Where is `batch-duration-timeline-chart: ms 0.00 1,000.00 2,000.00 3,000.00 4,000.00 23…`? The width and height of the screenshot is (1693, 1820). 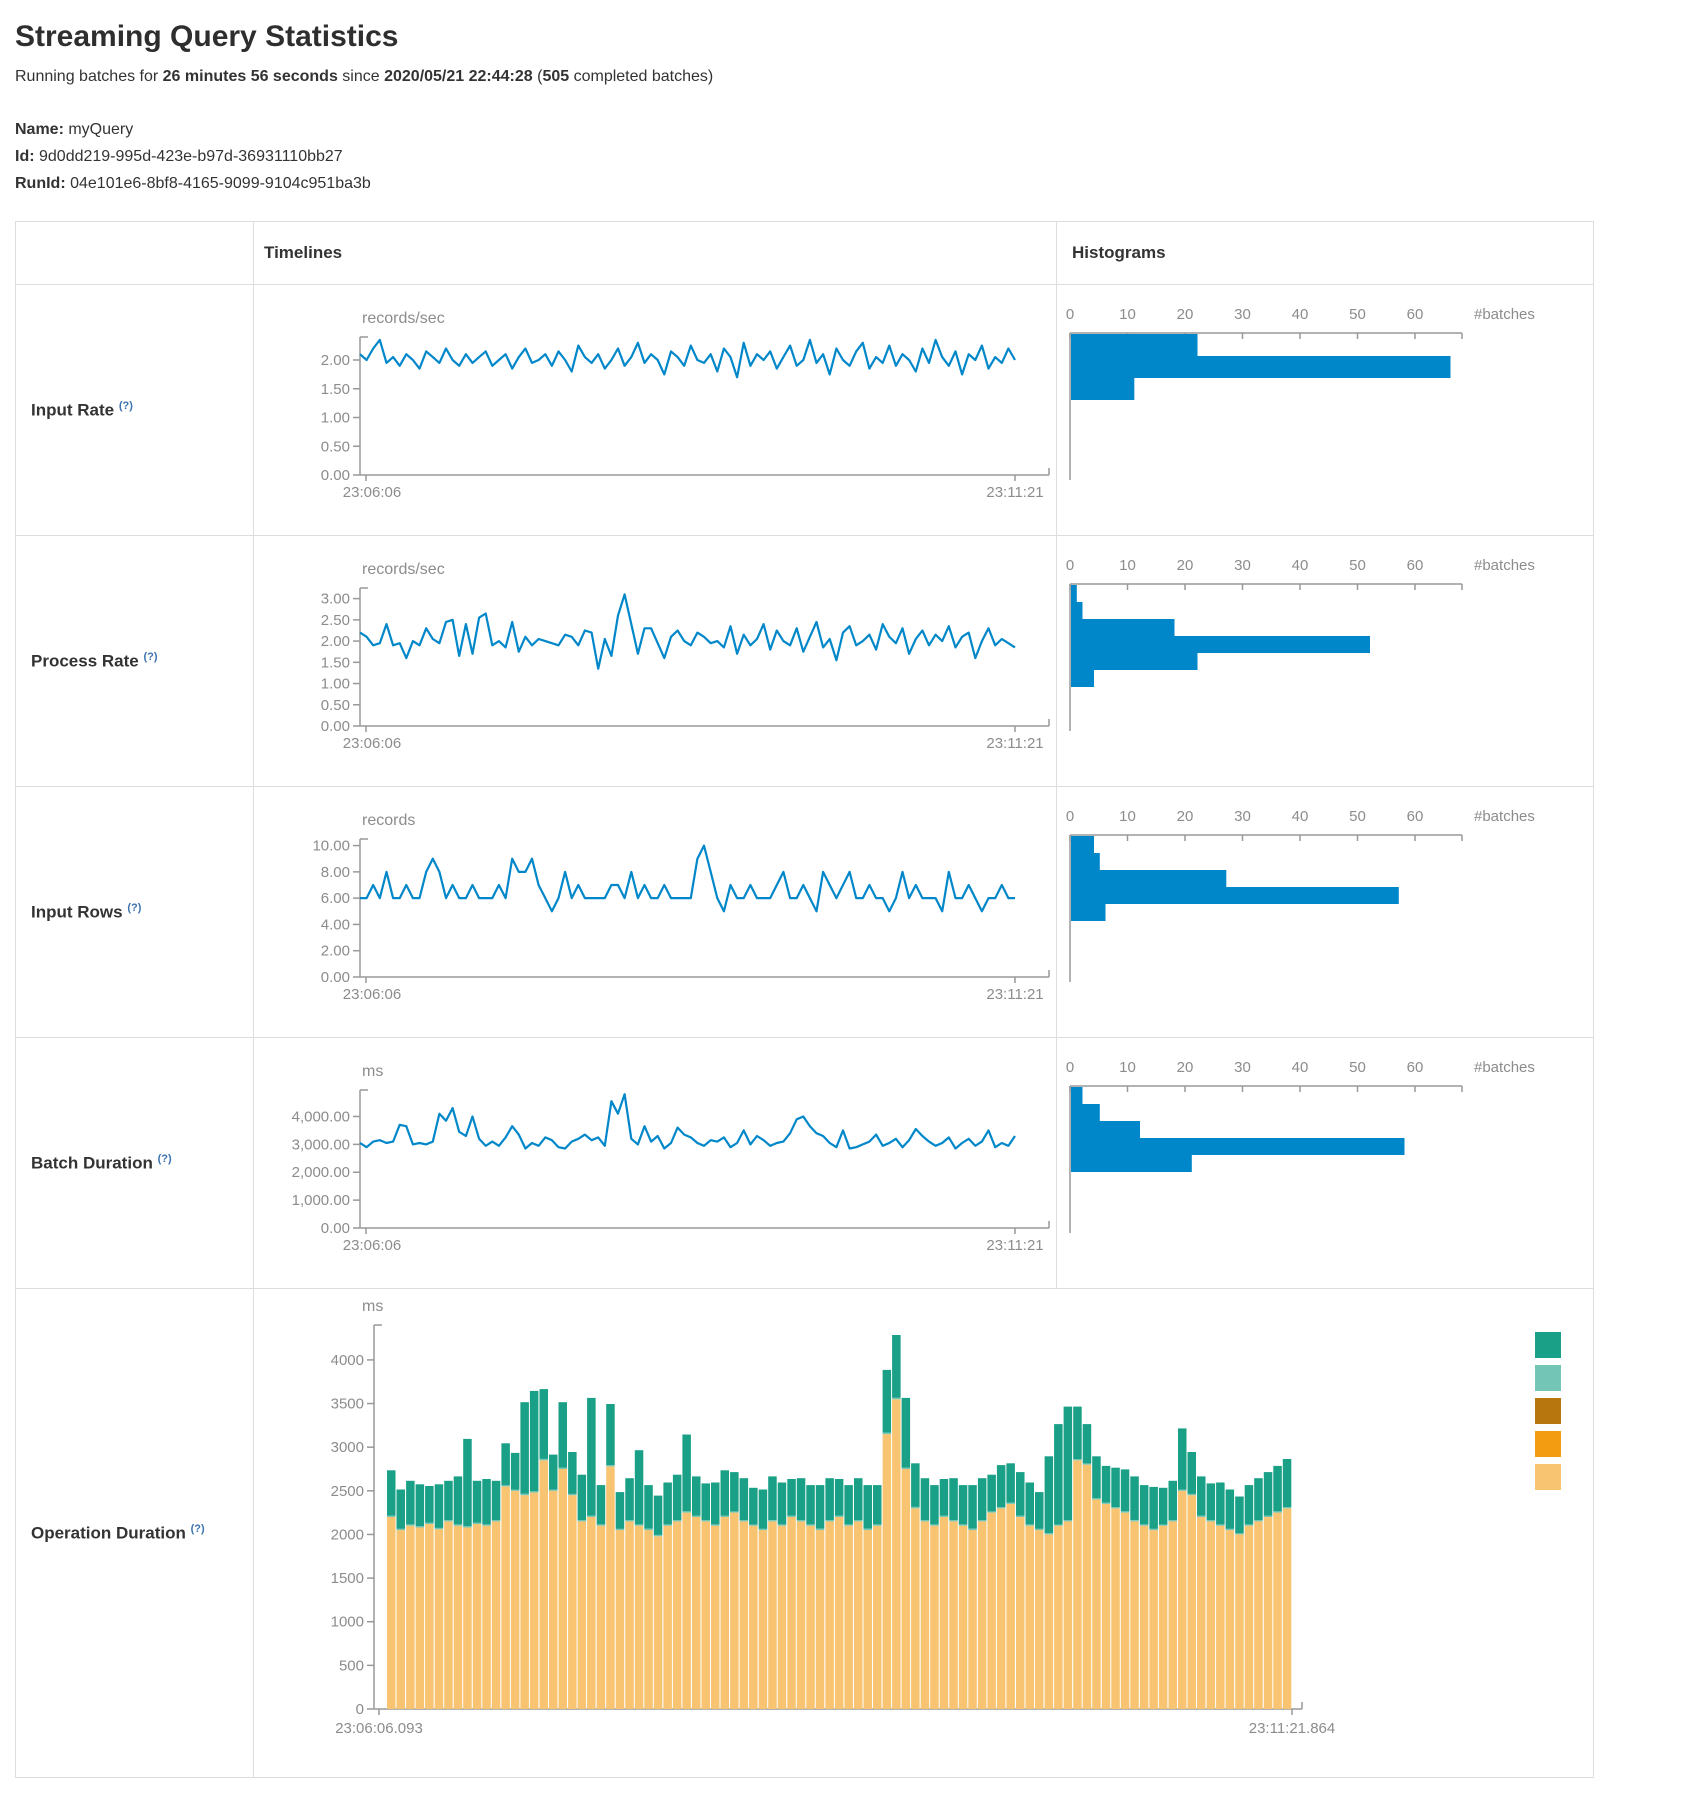 batch-duration-timeline-chart: ms 0.00 1,000.00 2,000.00 3,000.00 4,000.00 23… is located at coordinates (671, 1158).